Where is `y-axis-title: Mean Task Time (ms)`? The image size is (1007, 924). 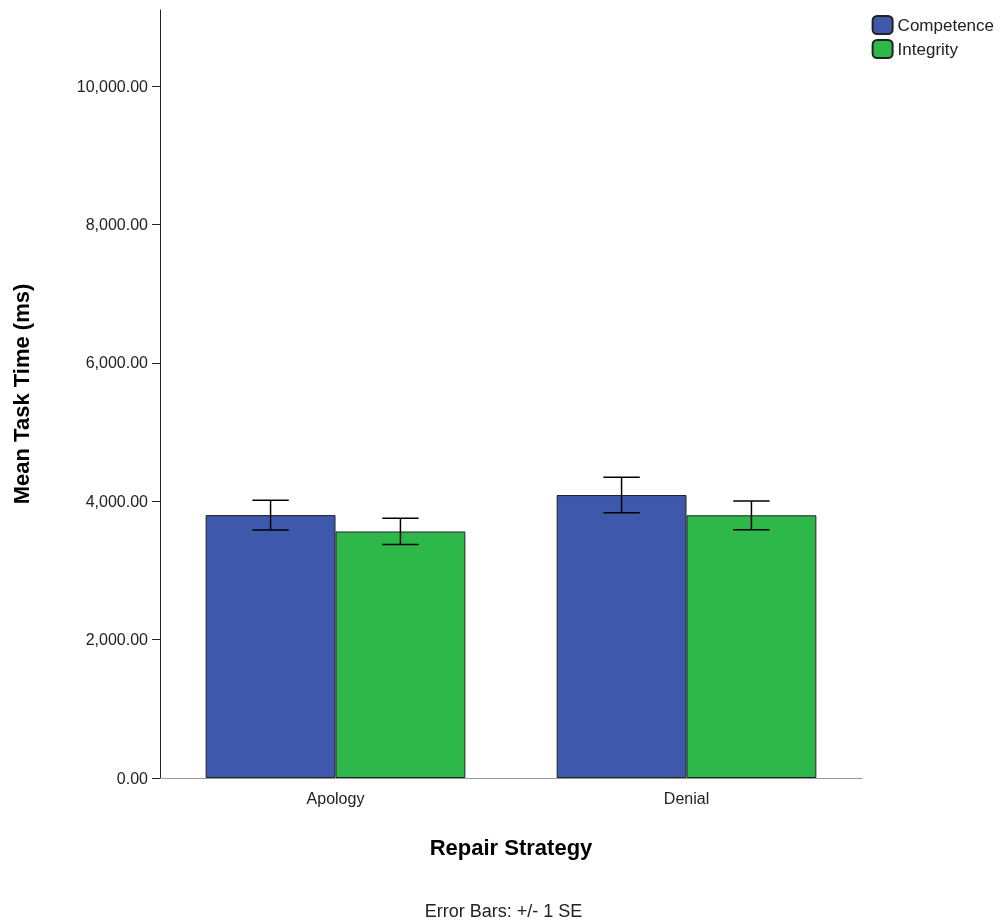 y-axis-title: Mean Task Time (ms) is located at coordinates (21, 394).